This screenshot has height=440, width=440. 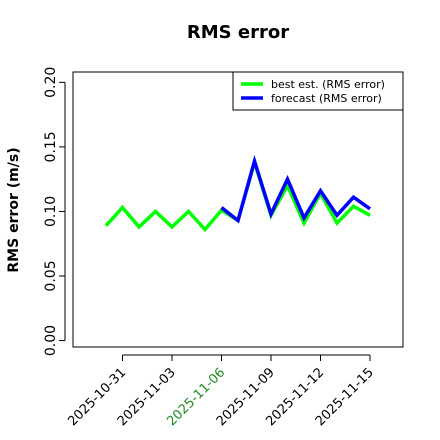 I want to click on y-tick-label: 0.10, so click(x=51, y=211).